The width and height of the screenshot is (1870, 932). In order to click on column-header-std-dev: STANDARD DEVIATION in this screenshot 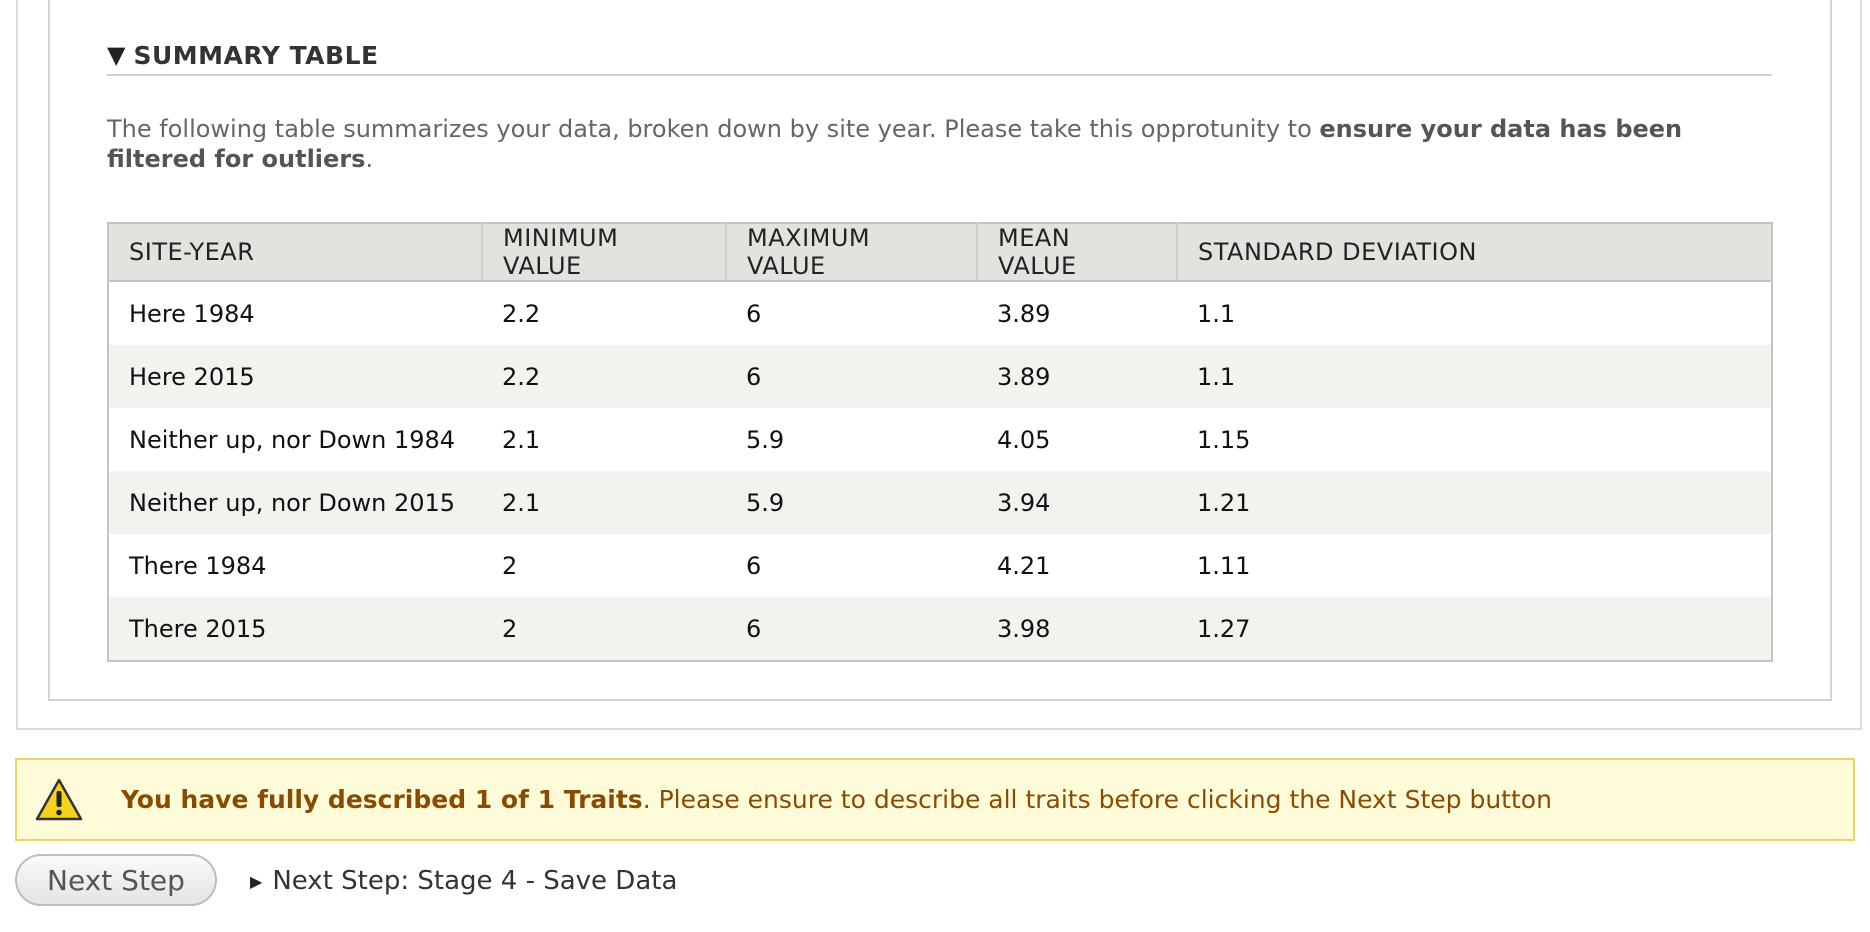, I will do `click(1474, 252)`.